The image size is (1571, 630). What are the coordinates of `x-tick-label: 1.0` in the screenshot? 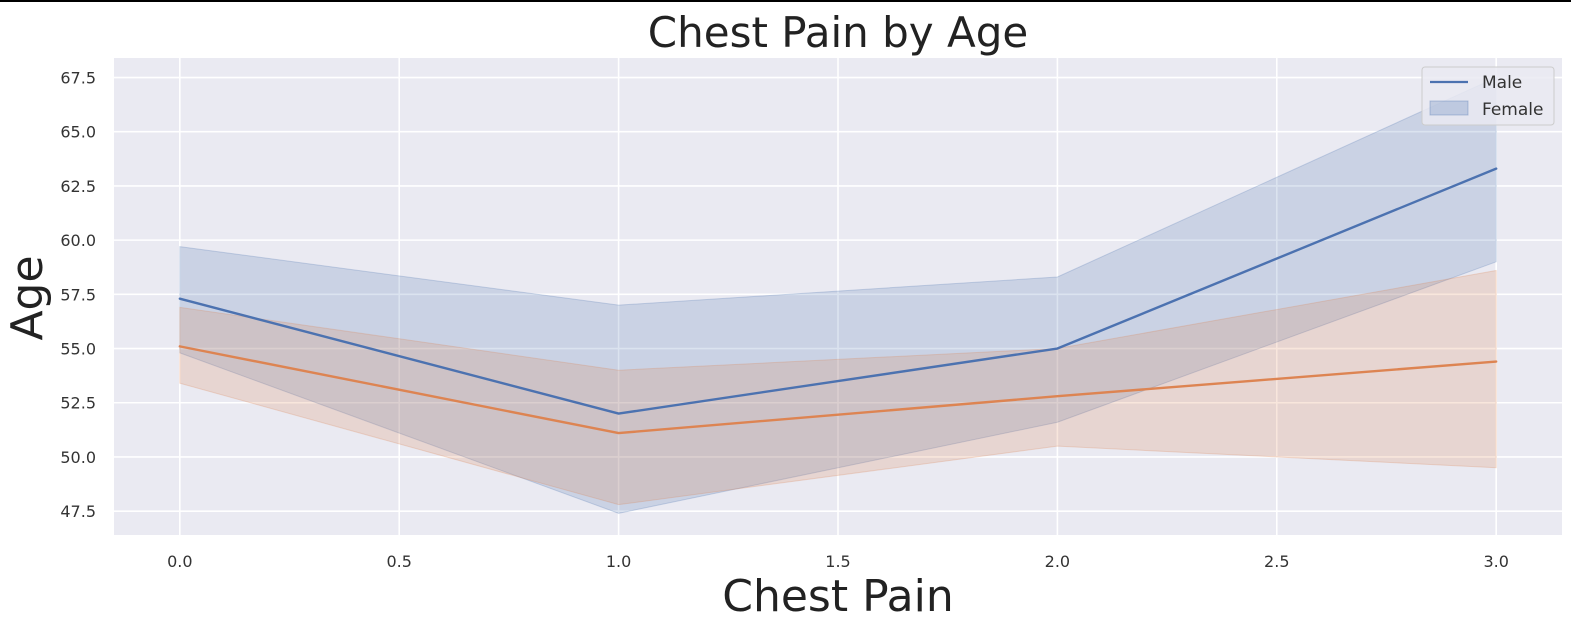 It's located at (618, 561).